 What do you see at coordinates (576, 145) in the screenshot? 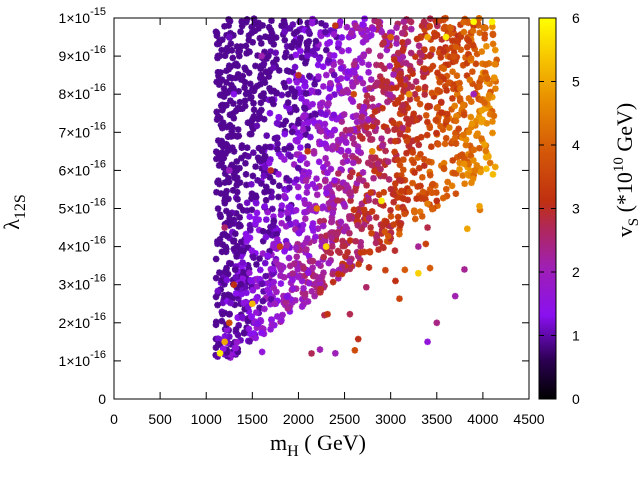
I see `colorbar-tick-label: 4` at bounding box center [576, 145].